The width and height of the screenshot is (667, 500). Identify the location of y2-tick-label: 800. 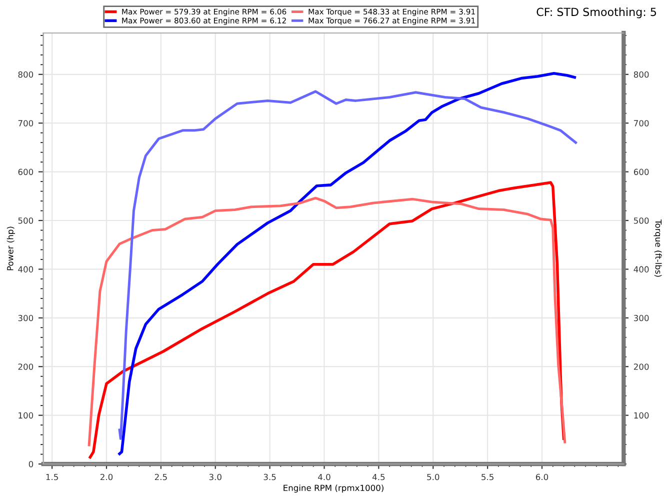
(641, 74).